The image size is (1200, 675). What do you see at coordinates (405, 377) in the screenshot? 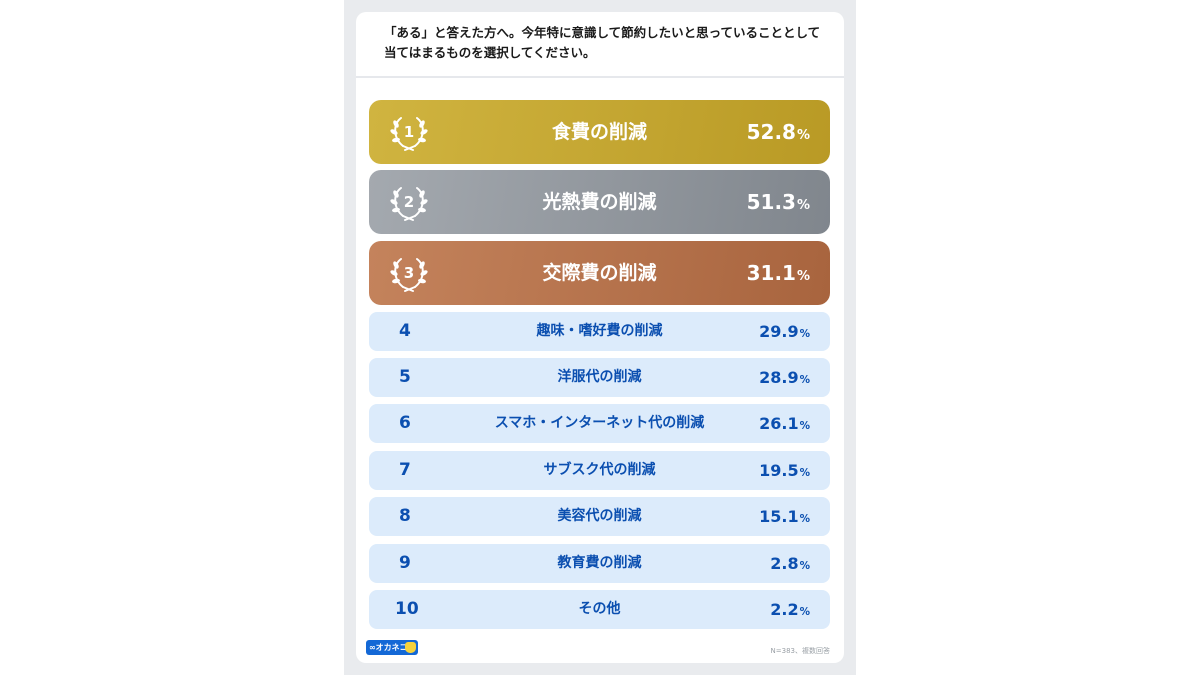
I see `rank-number: 5` at bounding box center [405, 377].